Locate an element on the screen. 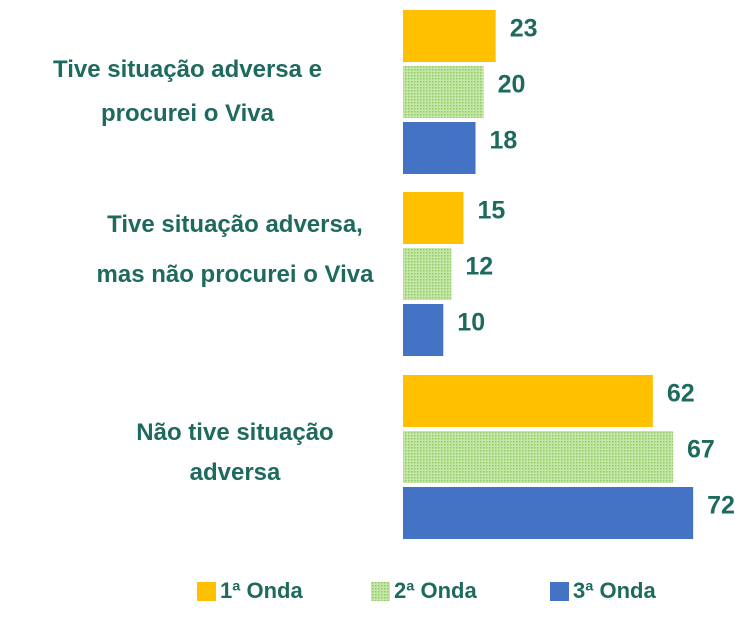 This screenshot has height=631, width=750. value-label: 18 is located at coordinates (504, 141).